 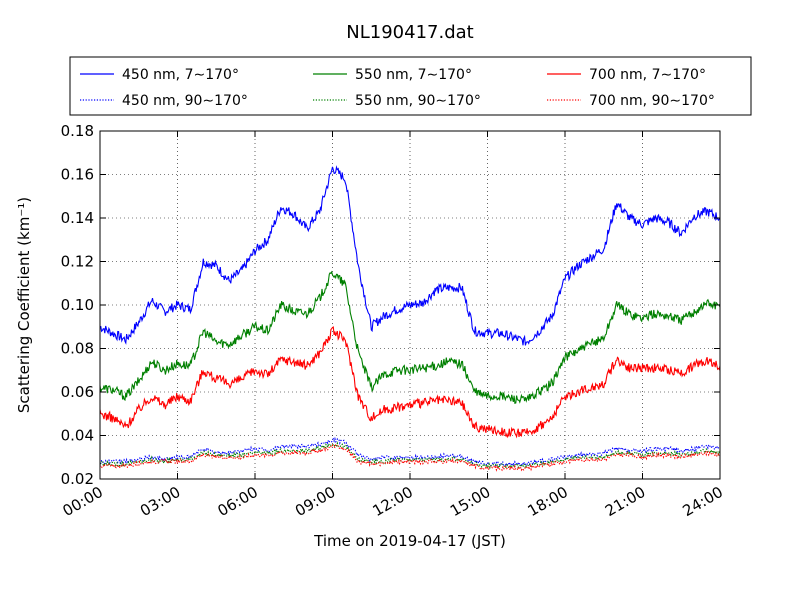 I want to click on legend-label-1: 550 nm, 7∼170°, so click(x=413, y=75).